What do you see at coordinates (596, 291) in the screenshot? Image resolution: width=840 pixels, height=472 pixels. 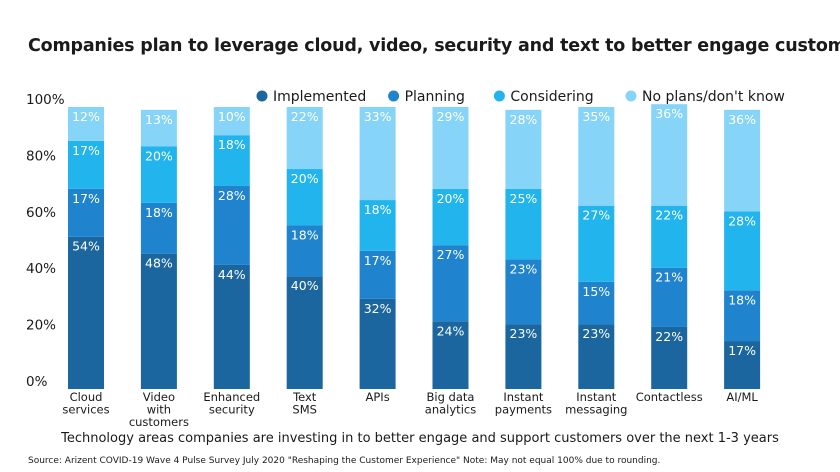 I see `data-label: 15%` at bounding box center [596, 291].